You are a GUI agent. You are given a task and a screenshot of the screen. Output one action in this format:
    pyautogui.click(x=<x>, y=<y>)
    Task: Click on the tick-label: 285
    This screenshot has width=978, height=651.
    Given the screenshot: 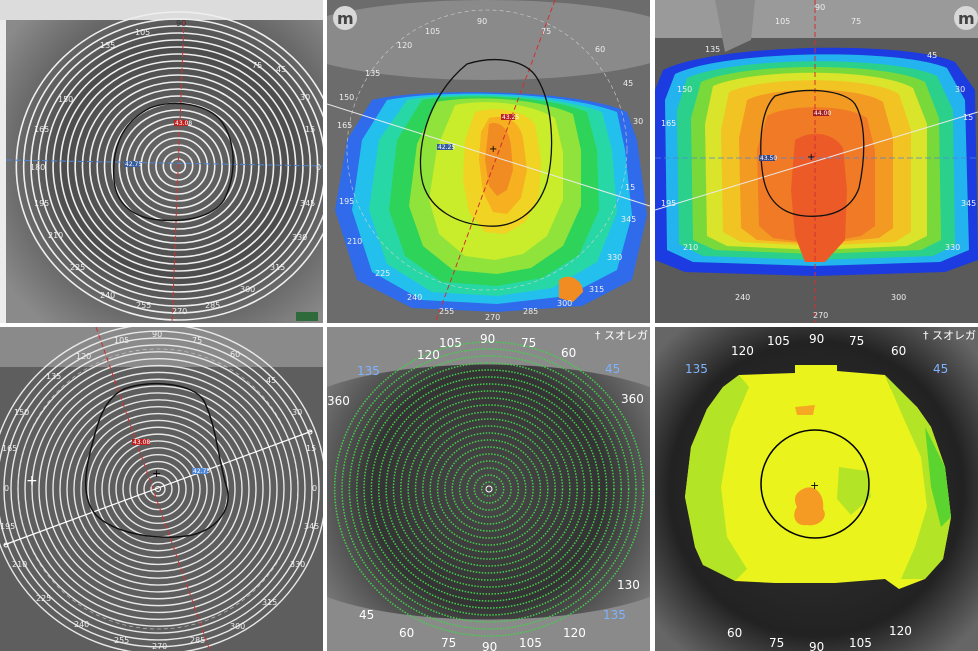 What is the action you would take?
    pyautogui.click(x=530, y=311)
    